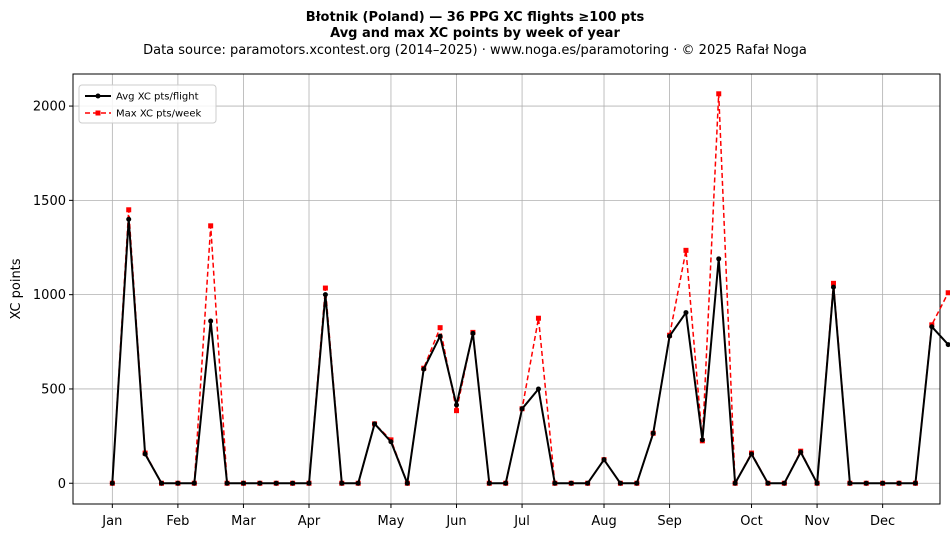  Describe the element at coordinates (177, 521) in the screenshot. I see `x-tick-label: Feb` at that location.